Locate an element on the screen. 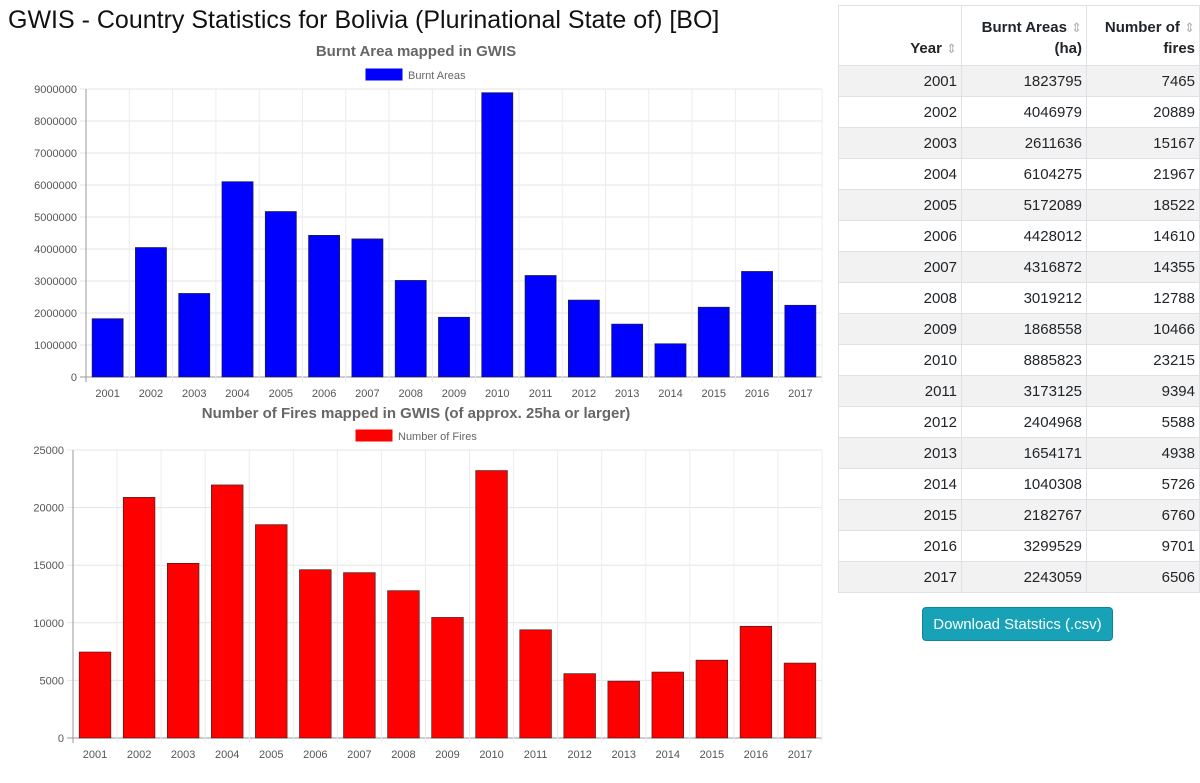 Image resolution: width=1200 pixels, height=783 pixels. x-tick-label: 2002 is located at coordinates (151, 394).